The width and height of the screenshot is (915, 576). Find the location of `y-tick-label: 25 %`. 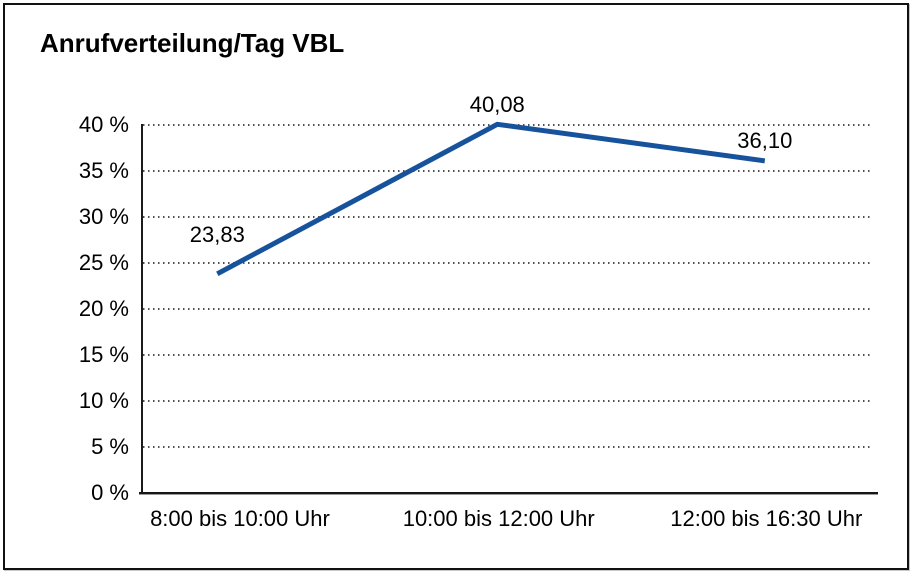

y-tick-label: 25 % is located at coordinates (103, 262).